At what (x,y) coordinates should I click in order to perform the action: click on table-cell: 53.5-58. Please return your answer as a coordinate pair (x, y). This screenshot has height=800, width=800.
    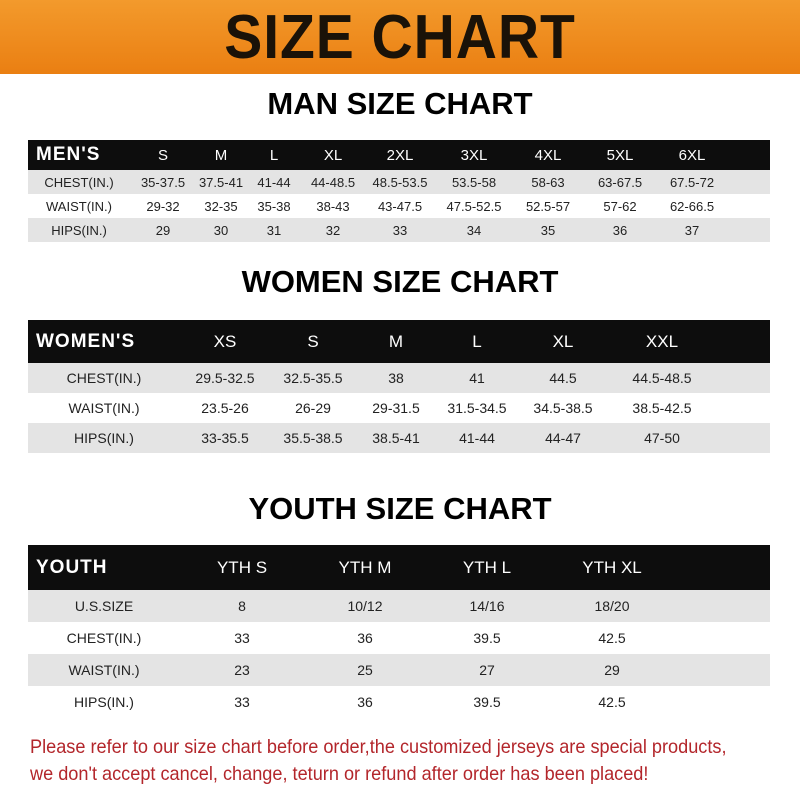
    Looking at the image, I should click on (474, 182).